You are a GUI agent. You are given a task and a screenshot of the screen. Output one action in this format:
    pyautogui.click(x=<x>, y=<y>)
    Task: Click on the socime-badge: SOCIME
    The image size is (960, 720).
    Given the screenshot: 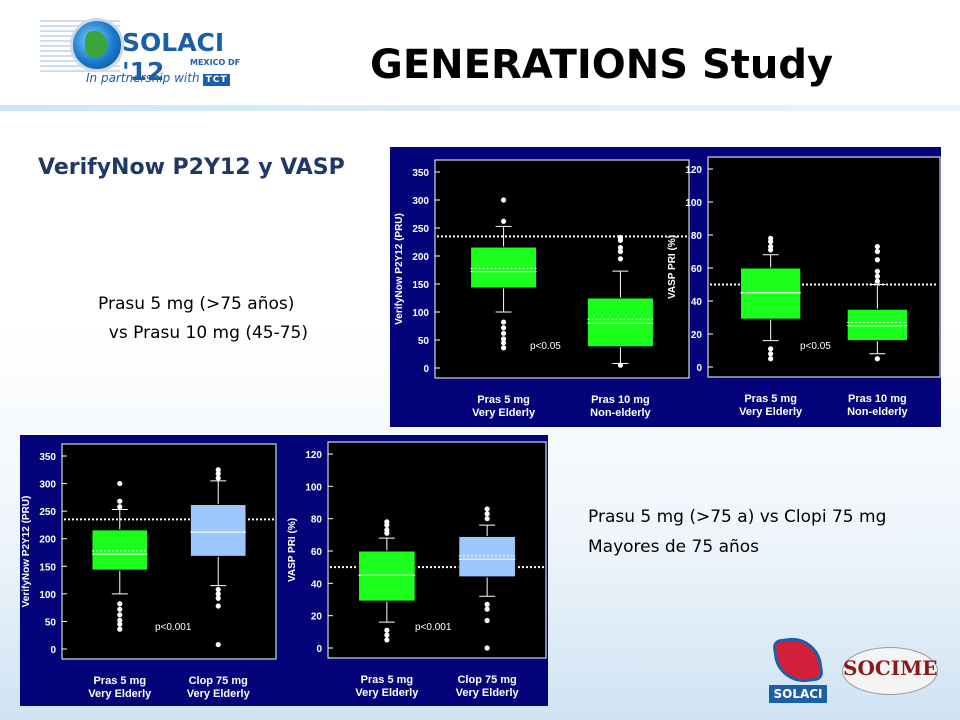 What is the action you would take?
    pyautogui.click(x=890, y=671)
    